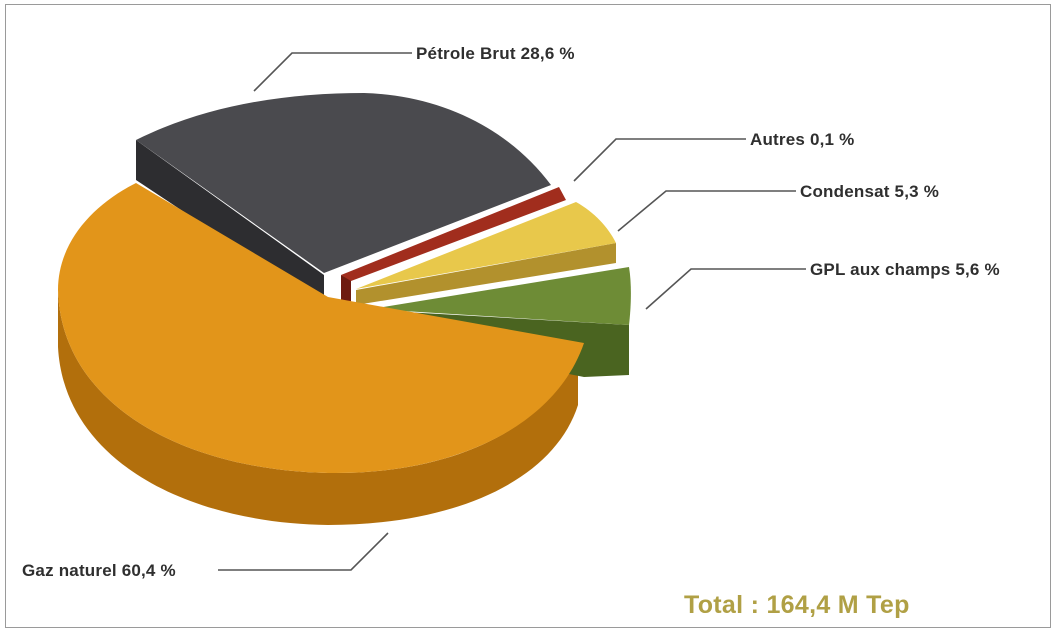 This screenshot has height=632, width=1057. Describe the element at coordinates (453, 234) in the screenshot. I see `autres-slice` at that location.